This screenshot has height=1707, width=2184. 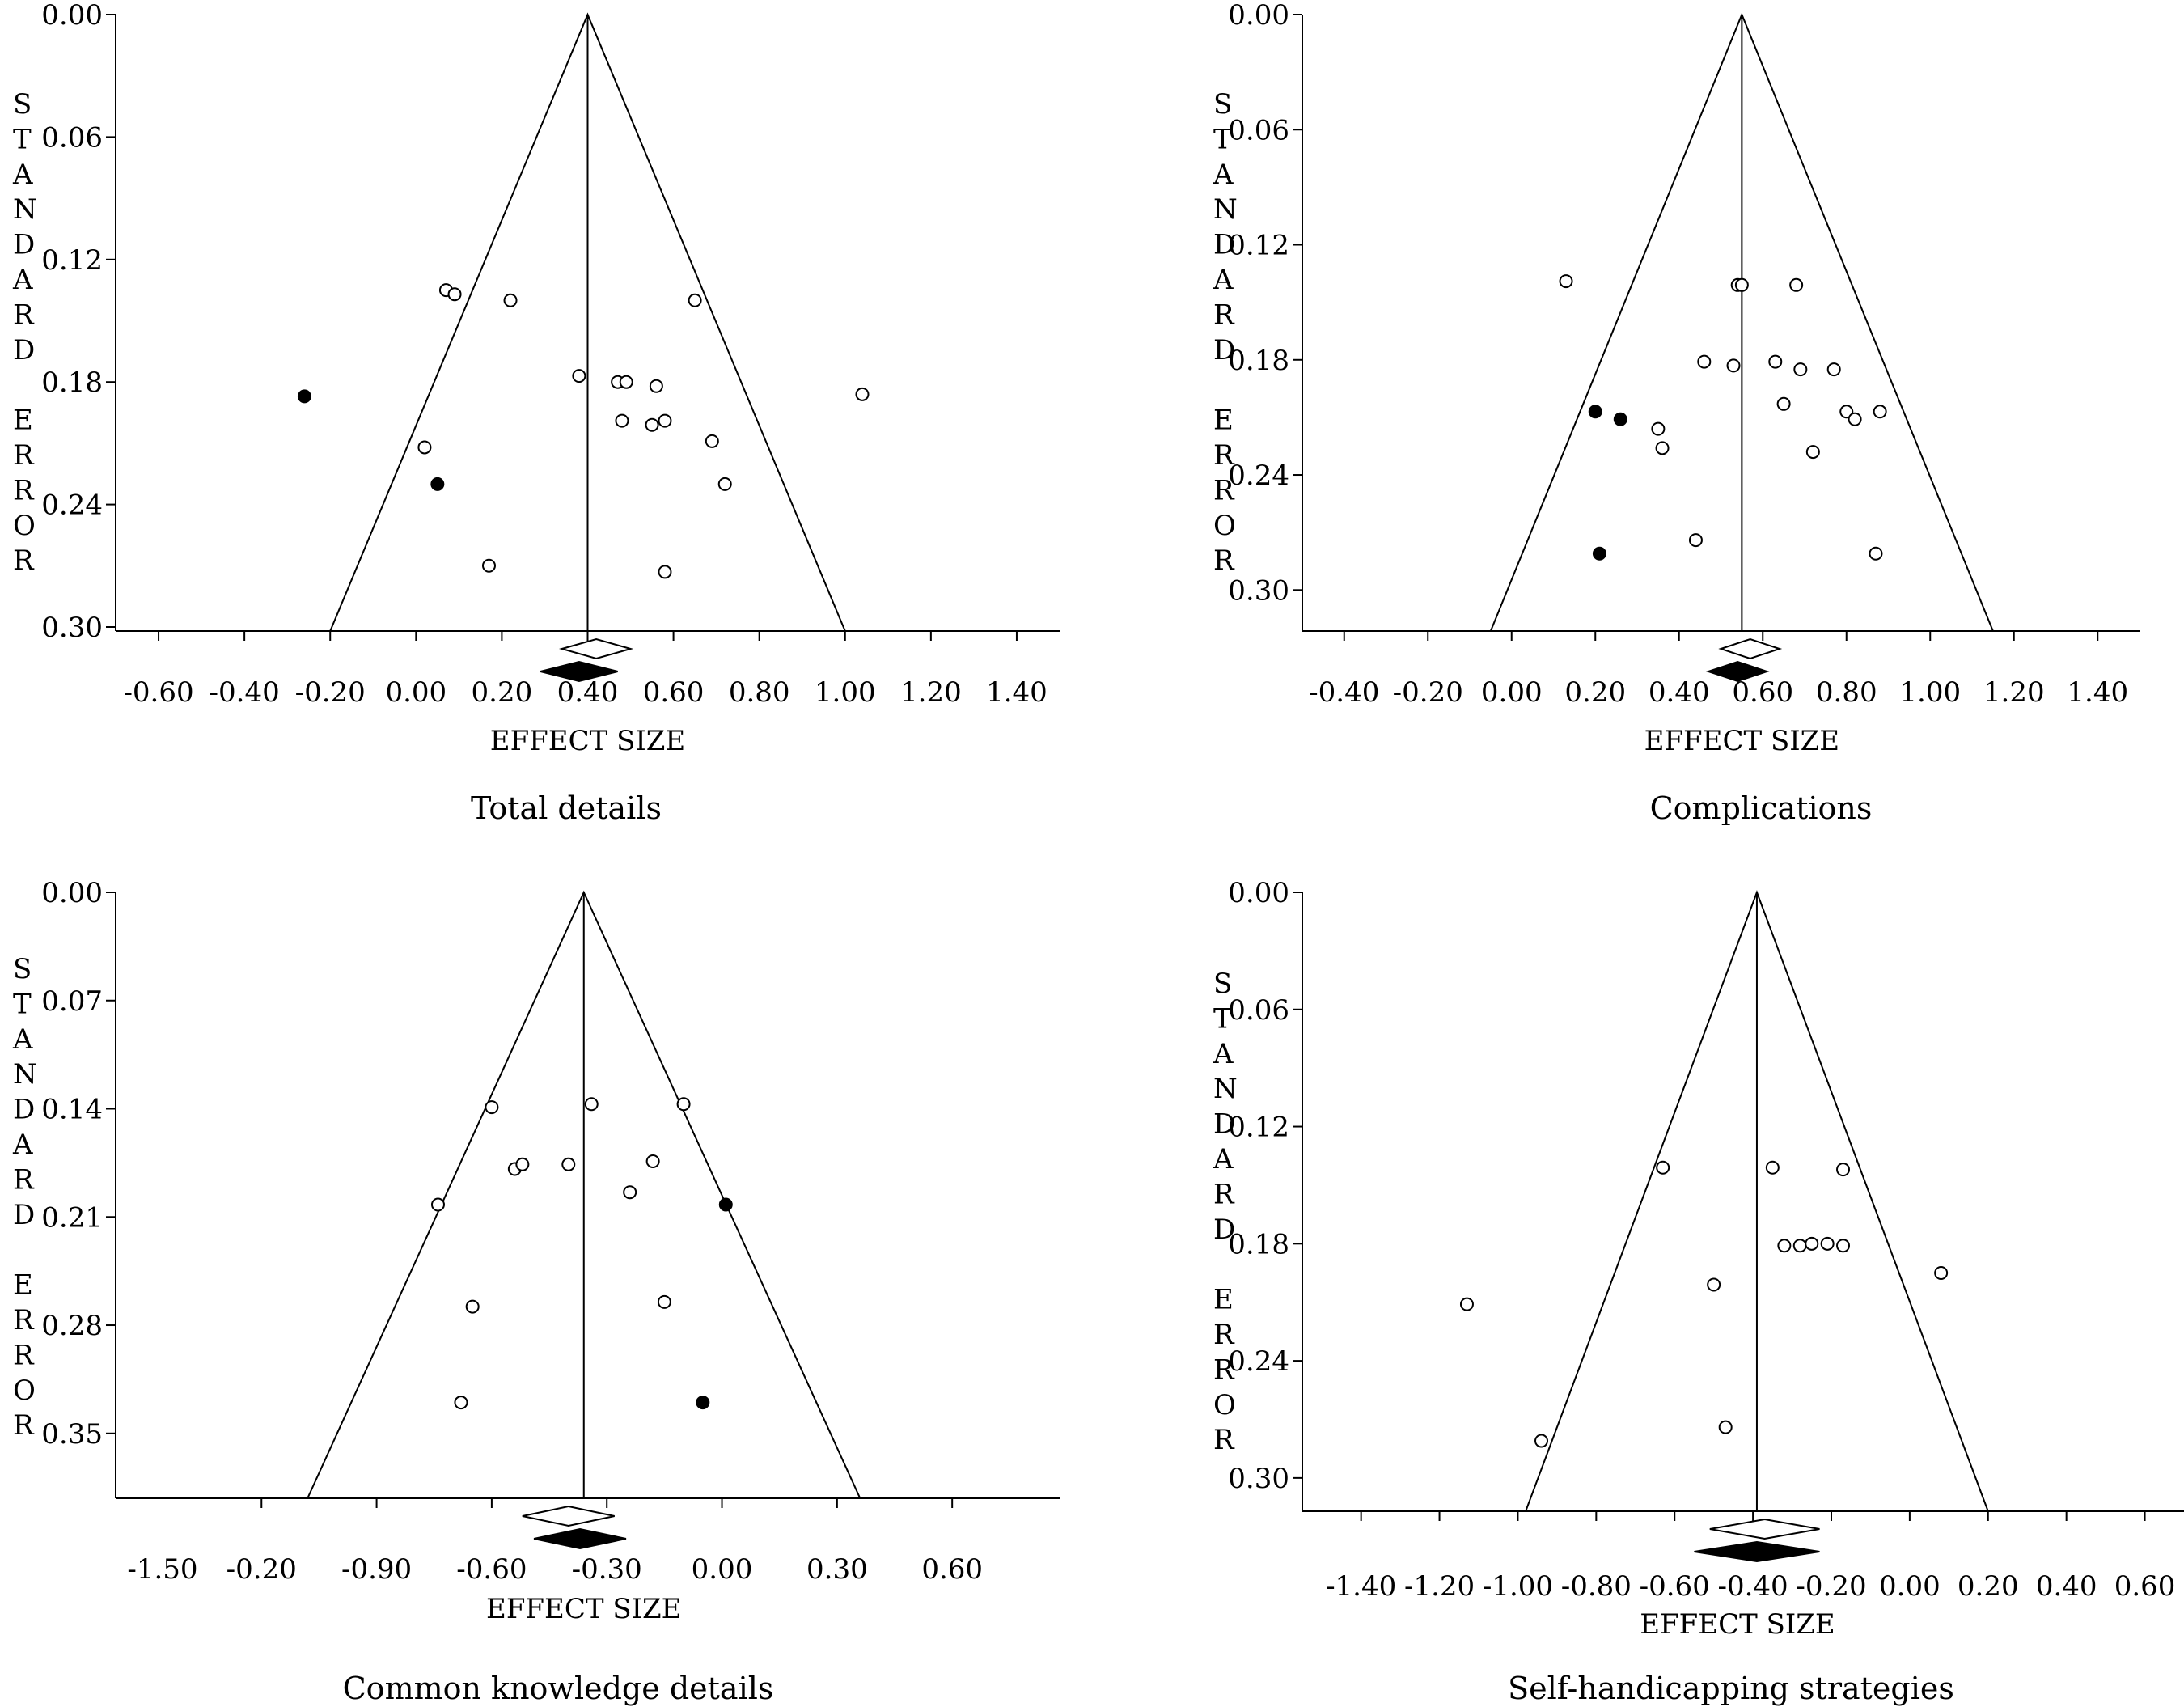 I want to click on panel-caption: Total details, so click(x=566, y=808).